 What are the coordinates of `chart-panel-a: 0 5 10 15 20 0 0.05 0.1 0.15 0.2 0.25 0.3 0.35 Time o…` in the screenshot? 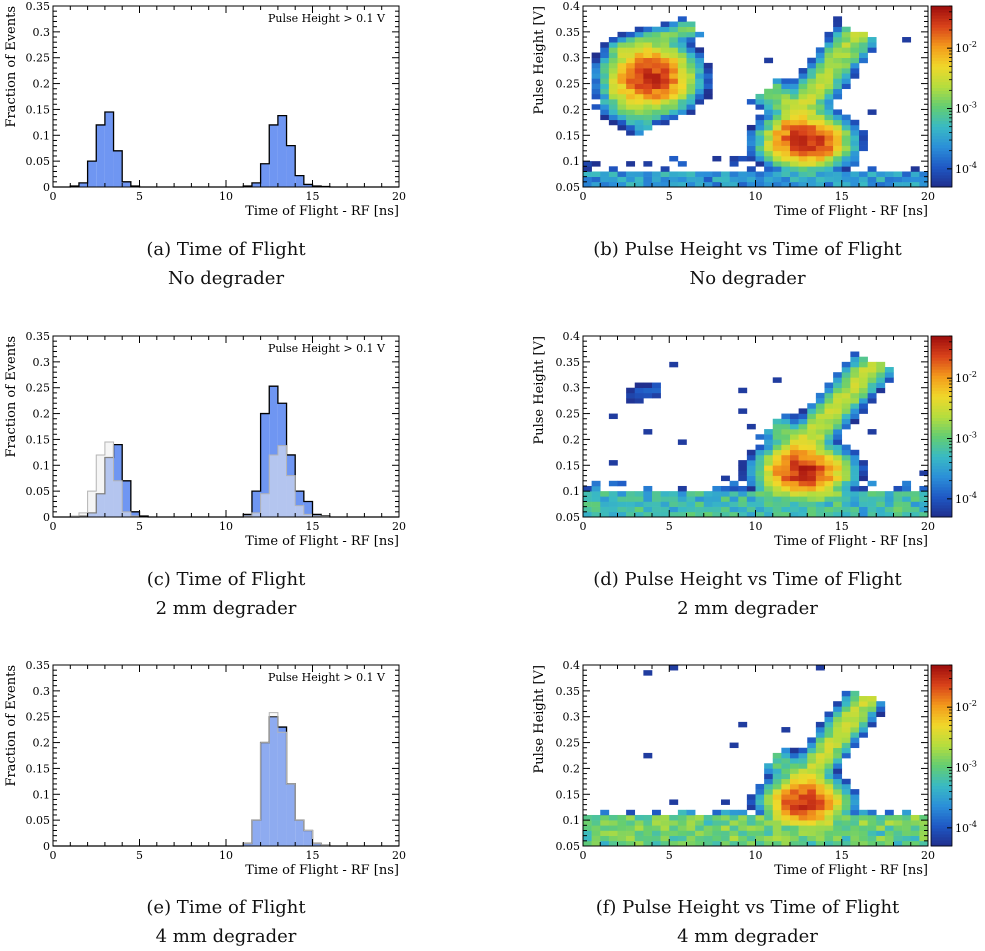 It's located at (210, 115).